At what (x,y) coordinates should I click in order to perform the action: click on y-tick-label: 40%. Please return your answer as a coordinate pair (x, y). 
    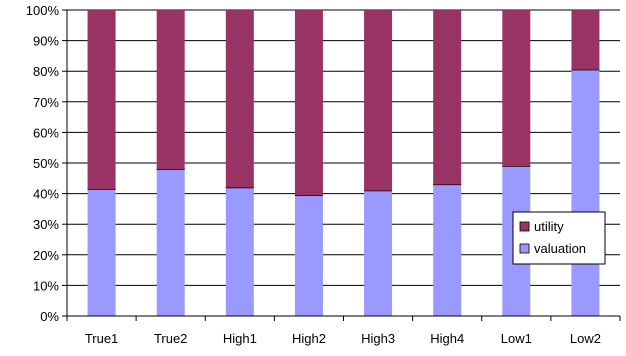
    Looking at the image, I should click on (46, 194).